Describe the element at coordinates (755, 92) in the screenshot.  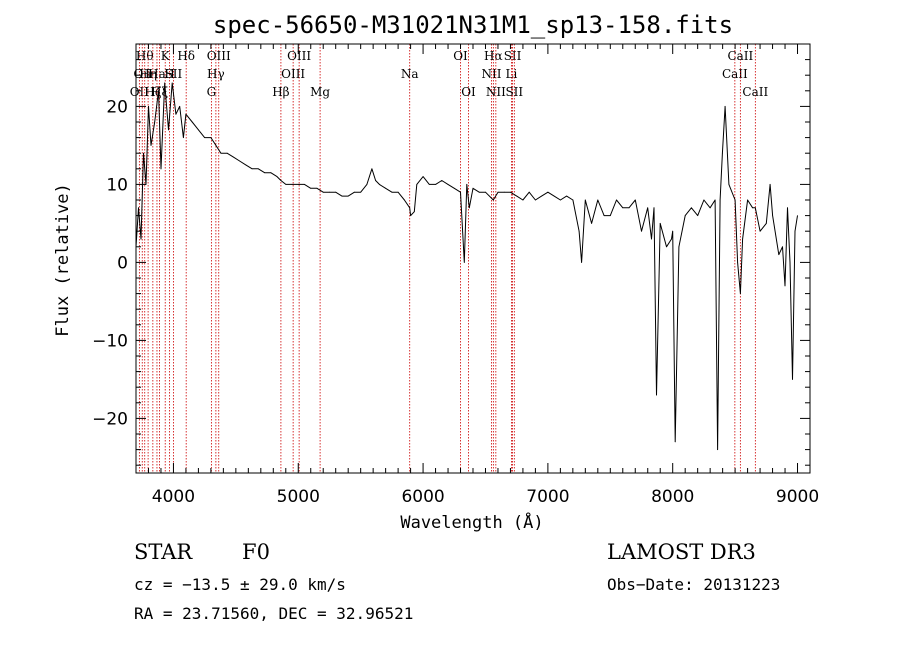
I see `marker-label-29: CaII` at that location.